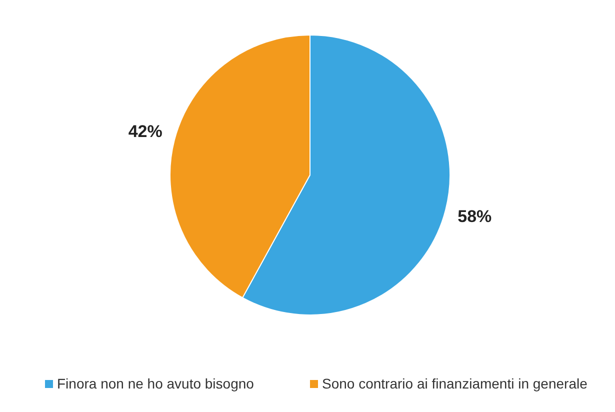 This screenshot has height=412, width=615. What do you see at coordinates (455, 384) in the screenshot?
I see `legend-label: Sono contrario ai finanziamenti in generale` at bounding box center [455, 384].